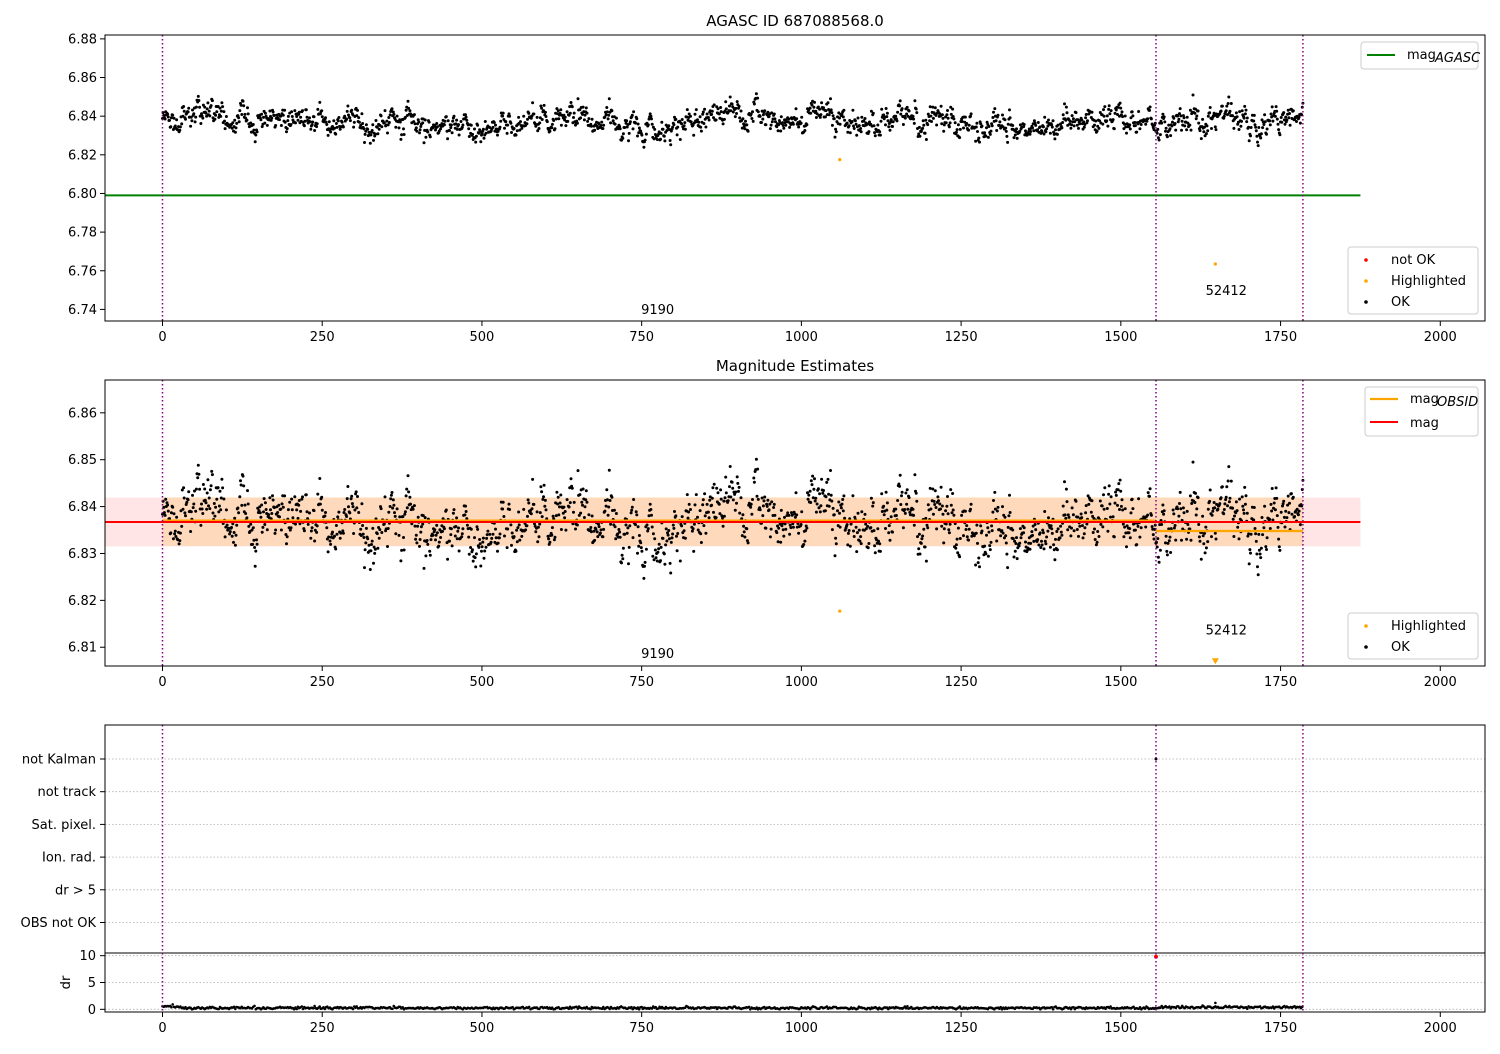  What do you see at coordinates (1428, 626) in the screenshot?
I see `legend-label: Highlighted` at bounding box center [1428, 626].